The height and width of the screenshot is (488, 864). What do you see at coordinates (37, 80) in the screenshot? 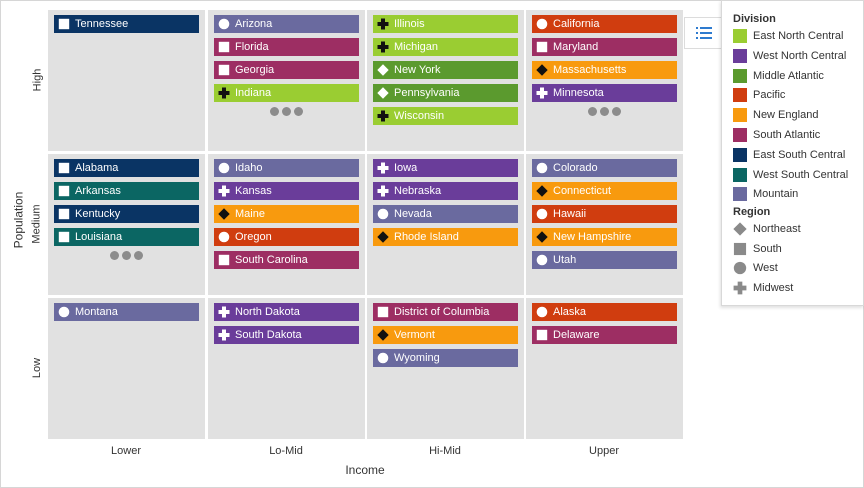
I see `row-label-high: High` at bounding box center [37, 80].